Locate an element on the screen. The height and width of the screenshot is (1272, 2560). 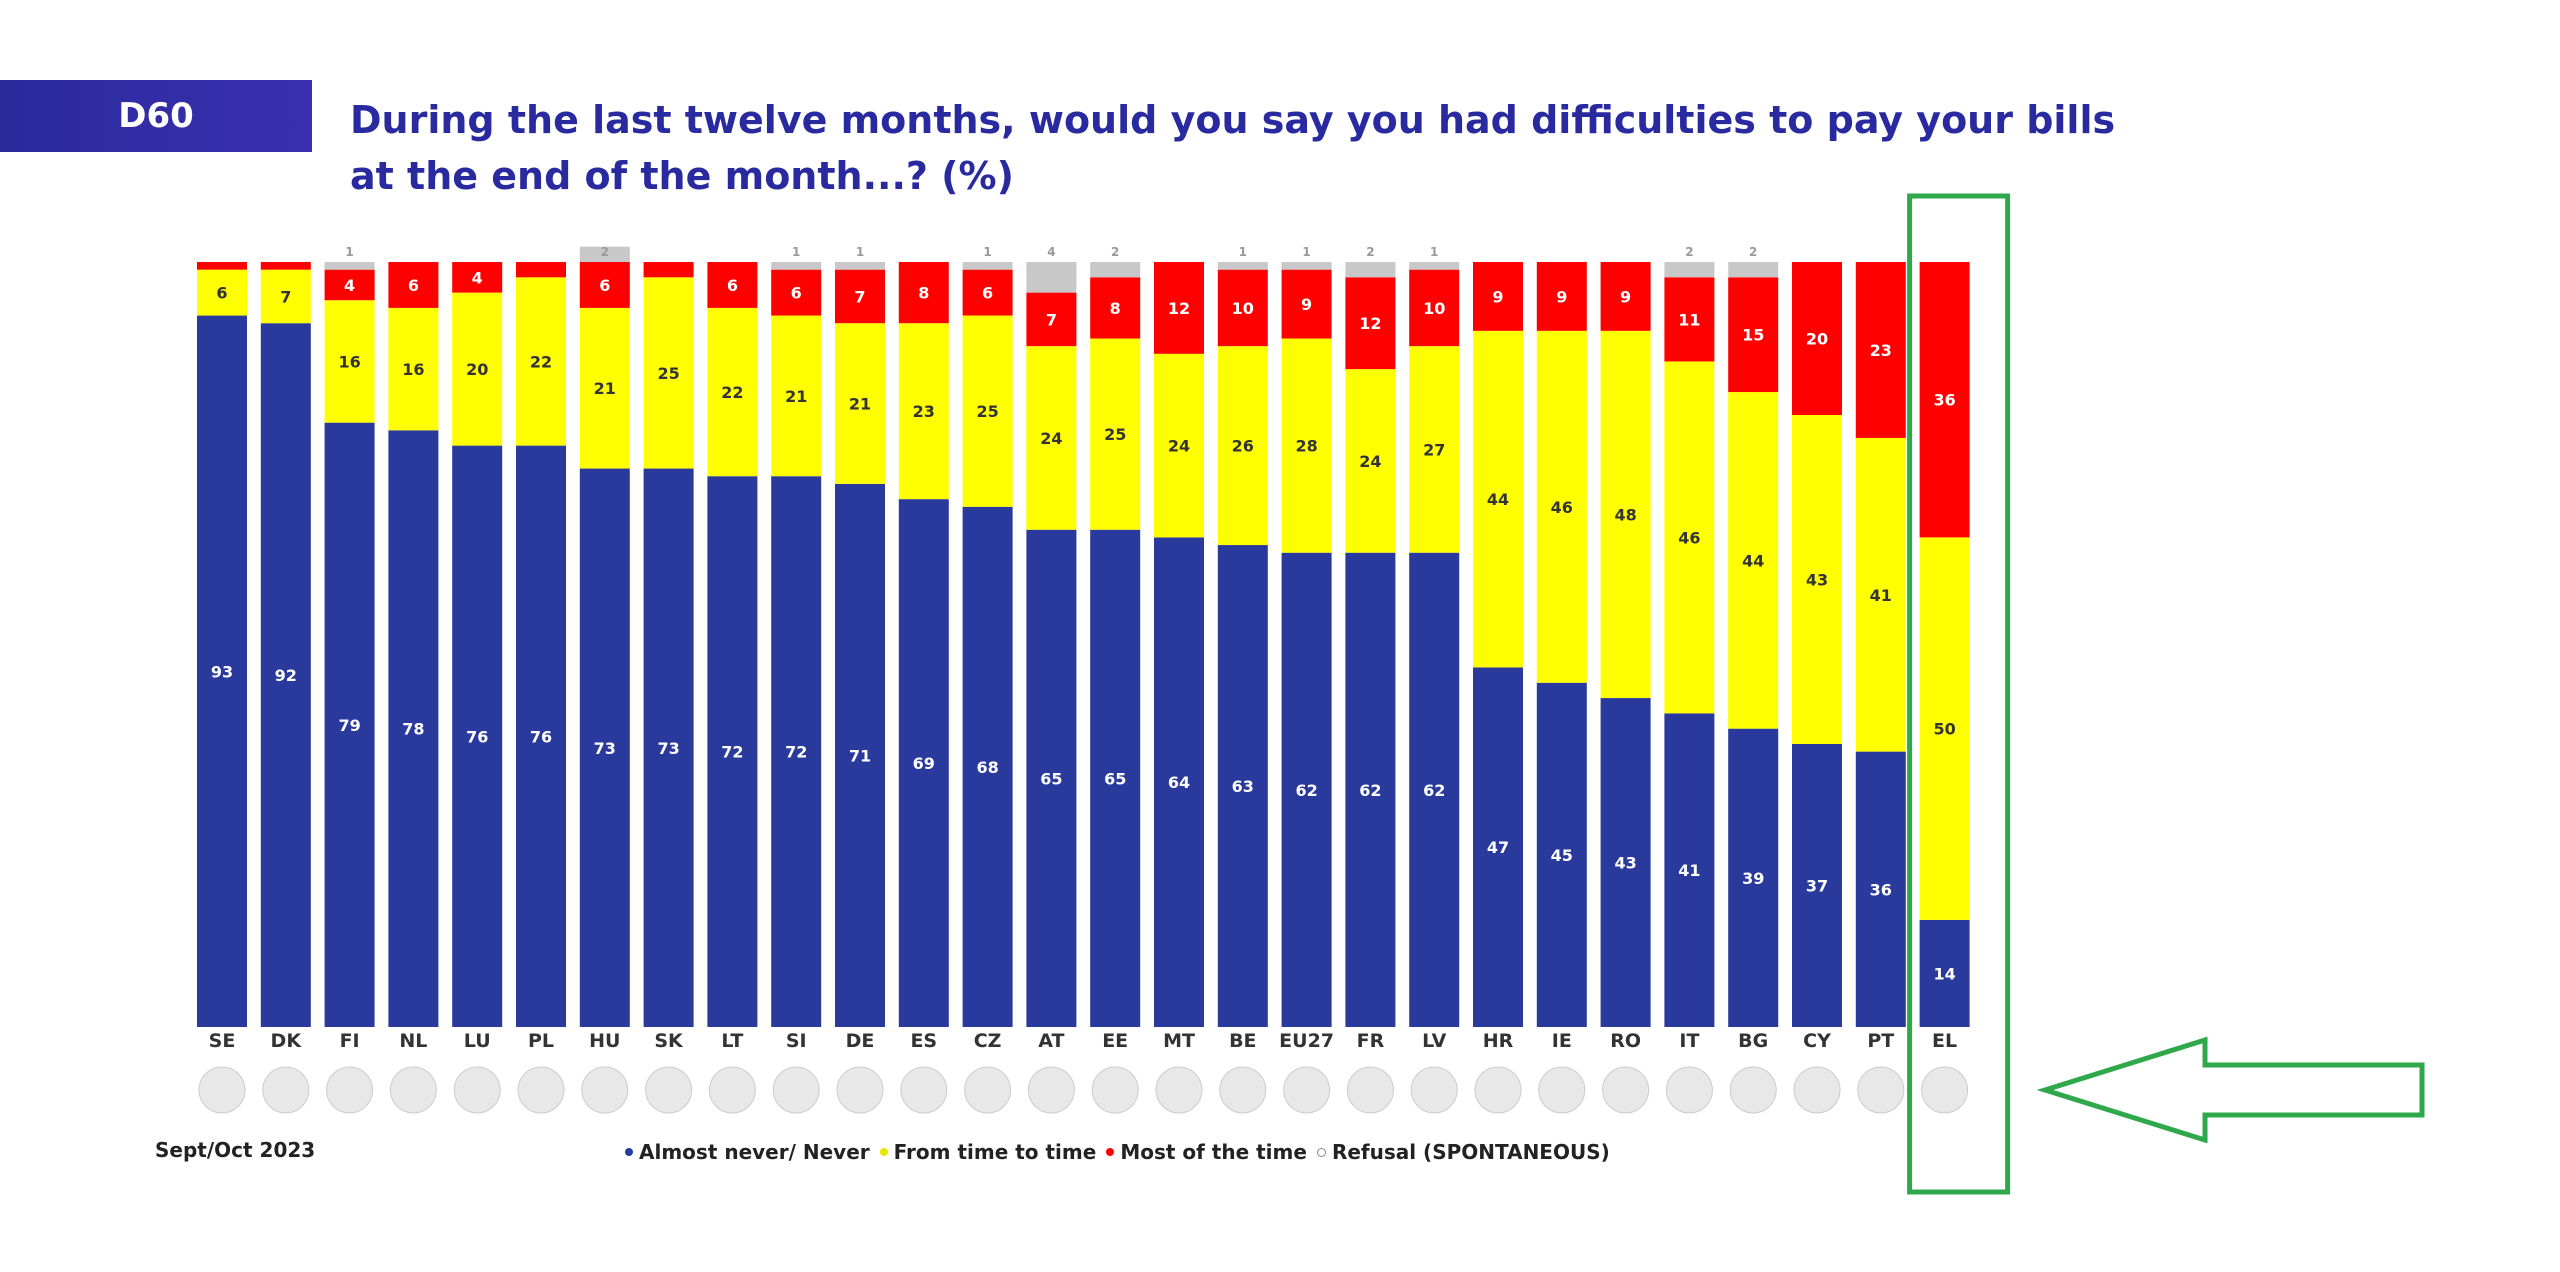
bar-refusal-fi is located at coordinates (349, 266).